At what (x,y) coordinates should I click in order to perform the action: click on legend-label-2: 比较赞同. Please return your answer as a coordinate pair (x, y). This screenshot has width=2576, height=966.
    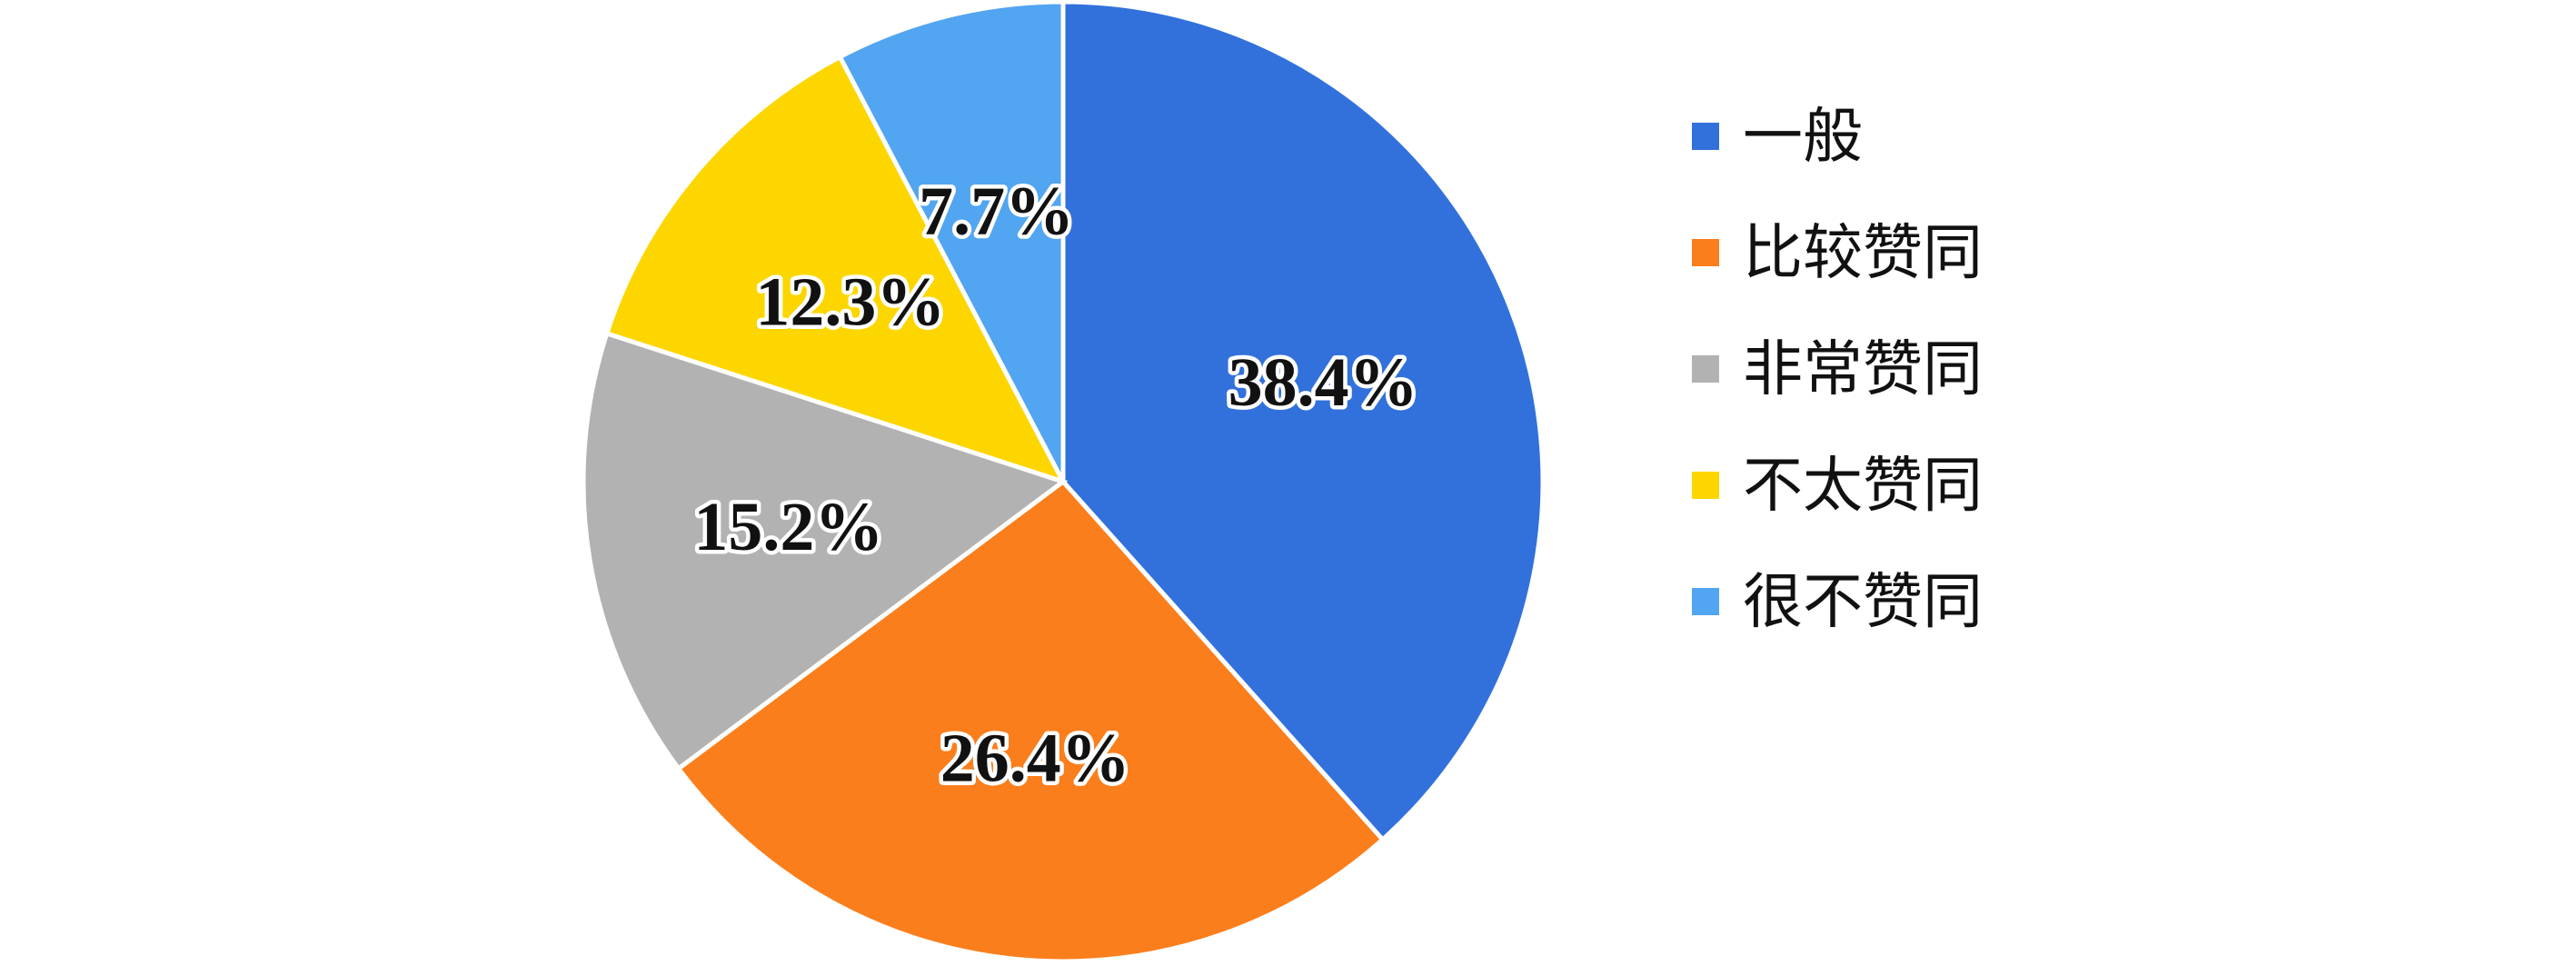
    Looking at the image, I should click on (1863, 253).